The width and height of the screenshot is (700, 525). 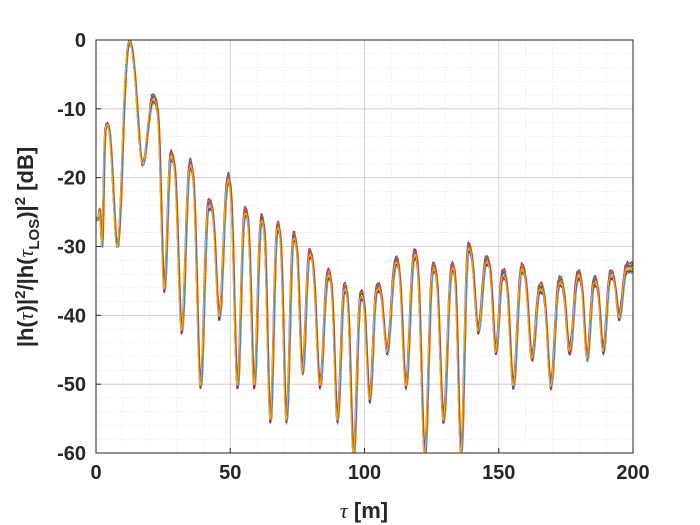 I want to click on x-axis-ticks: 0 50 100 150 200, so click(x=370, y=466).